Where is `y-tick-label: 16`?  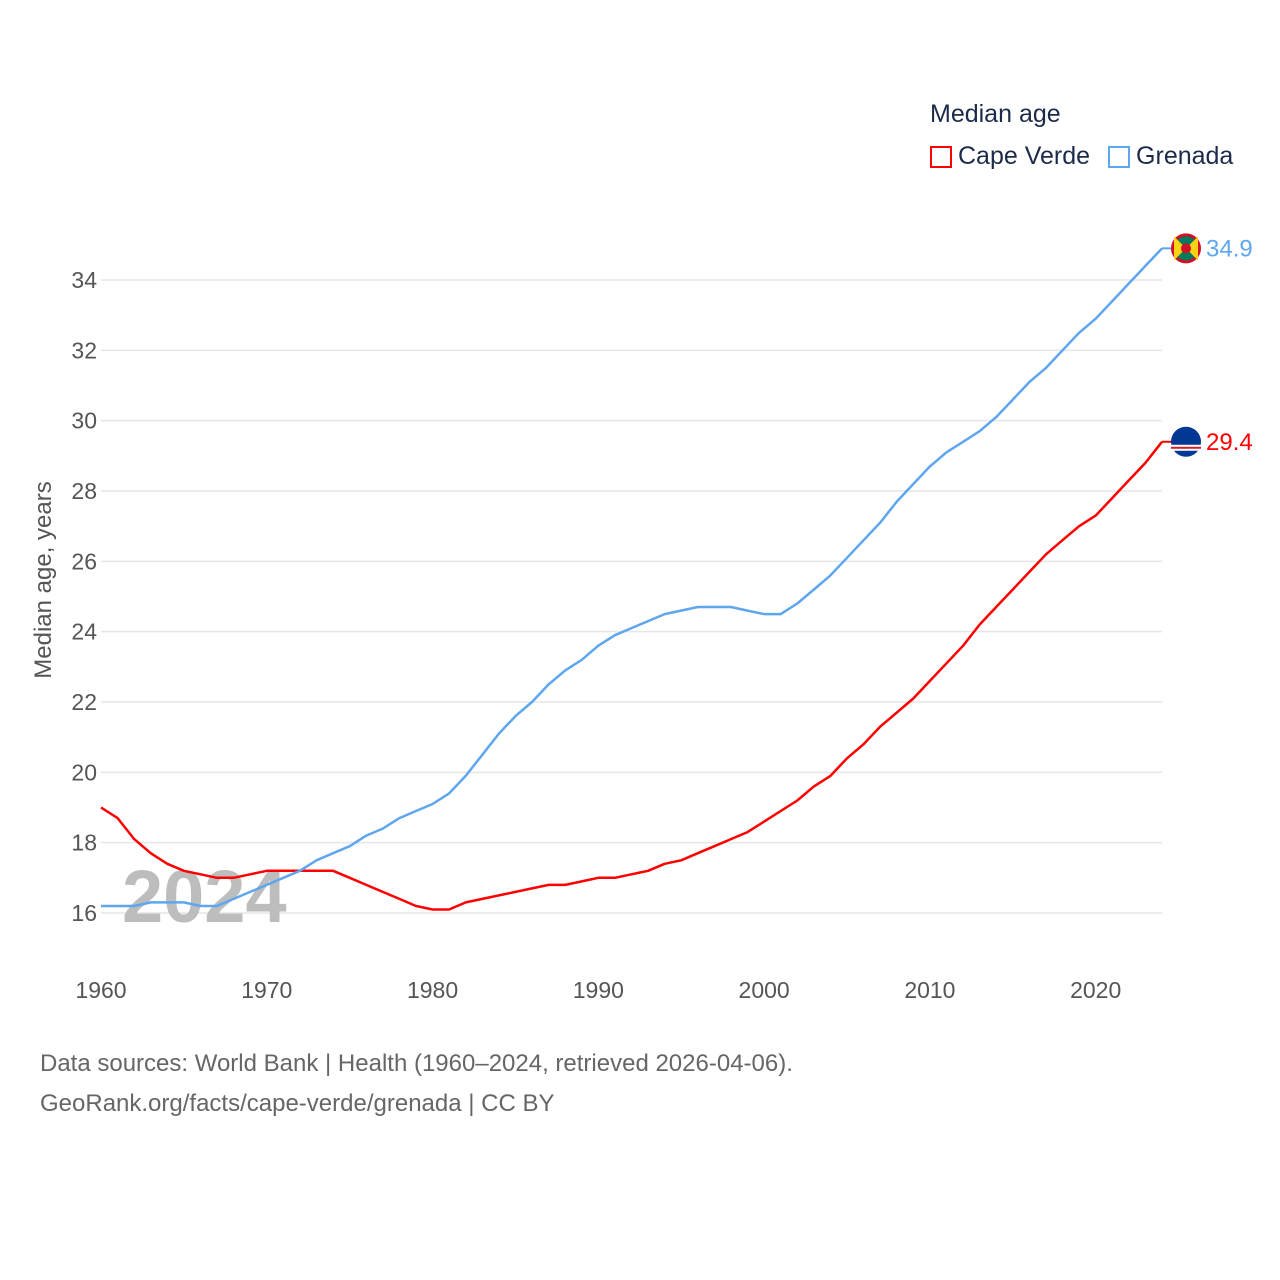 y-tick-label: 16 is located at coordinates (84, 913).